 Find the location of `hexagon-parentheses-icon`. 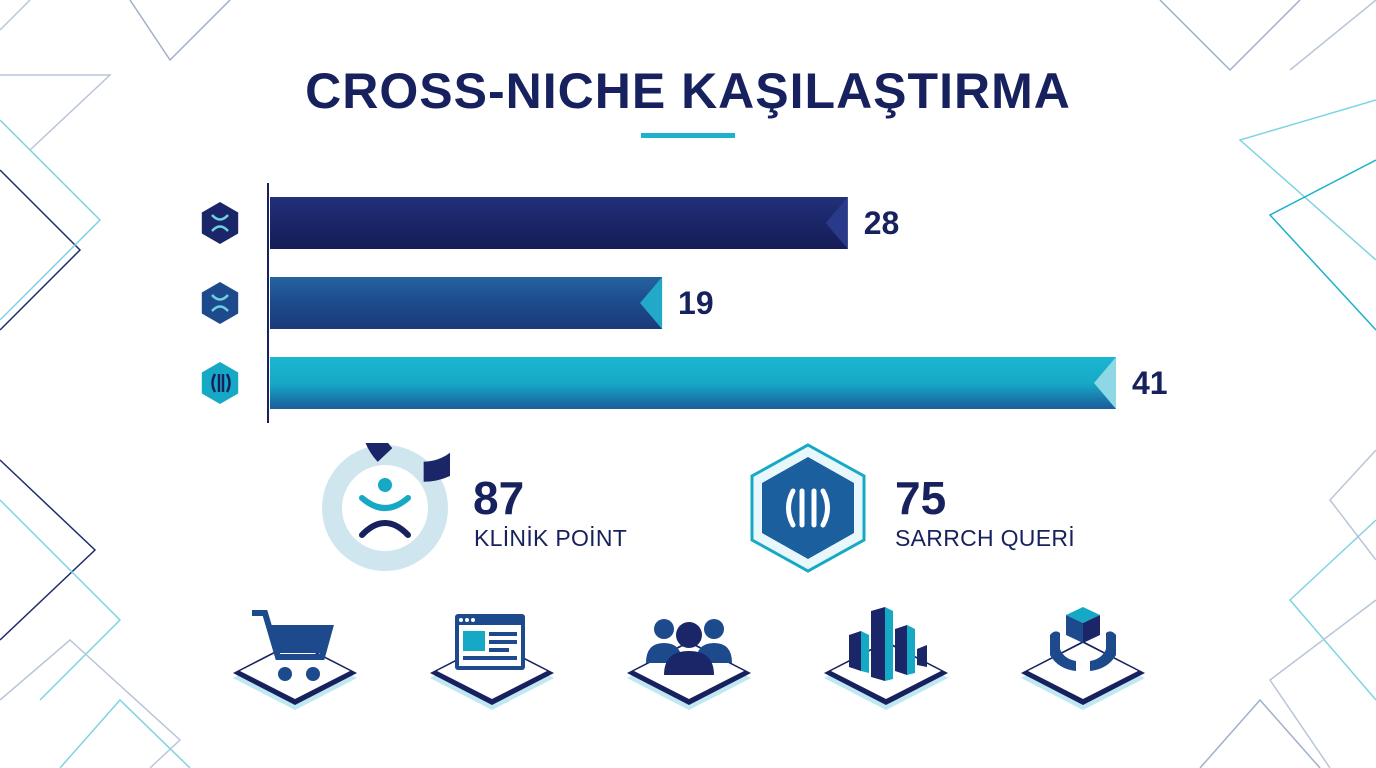

hexagon-parentheses-icon is located at coordinates (808, 508).